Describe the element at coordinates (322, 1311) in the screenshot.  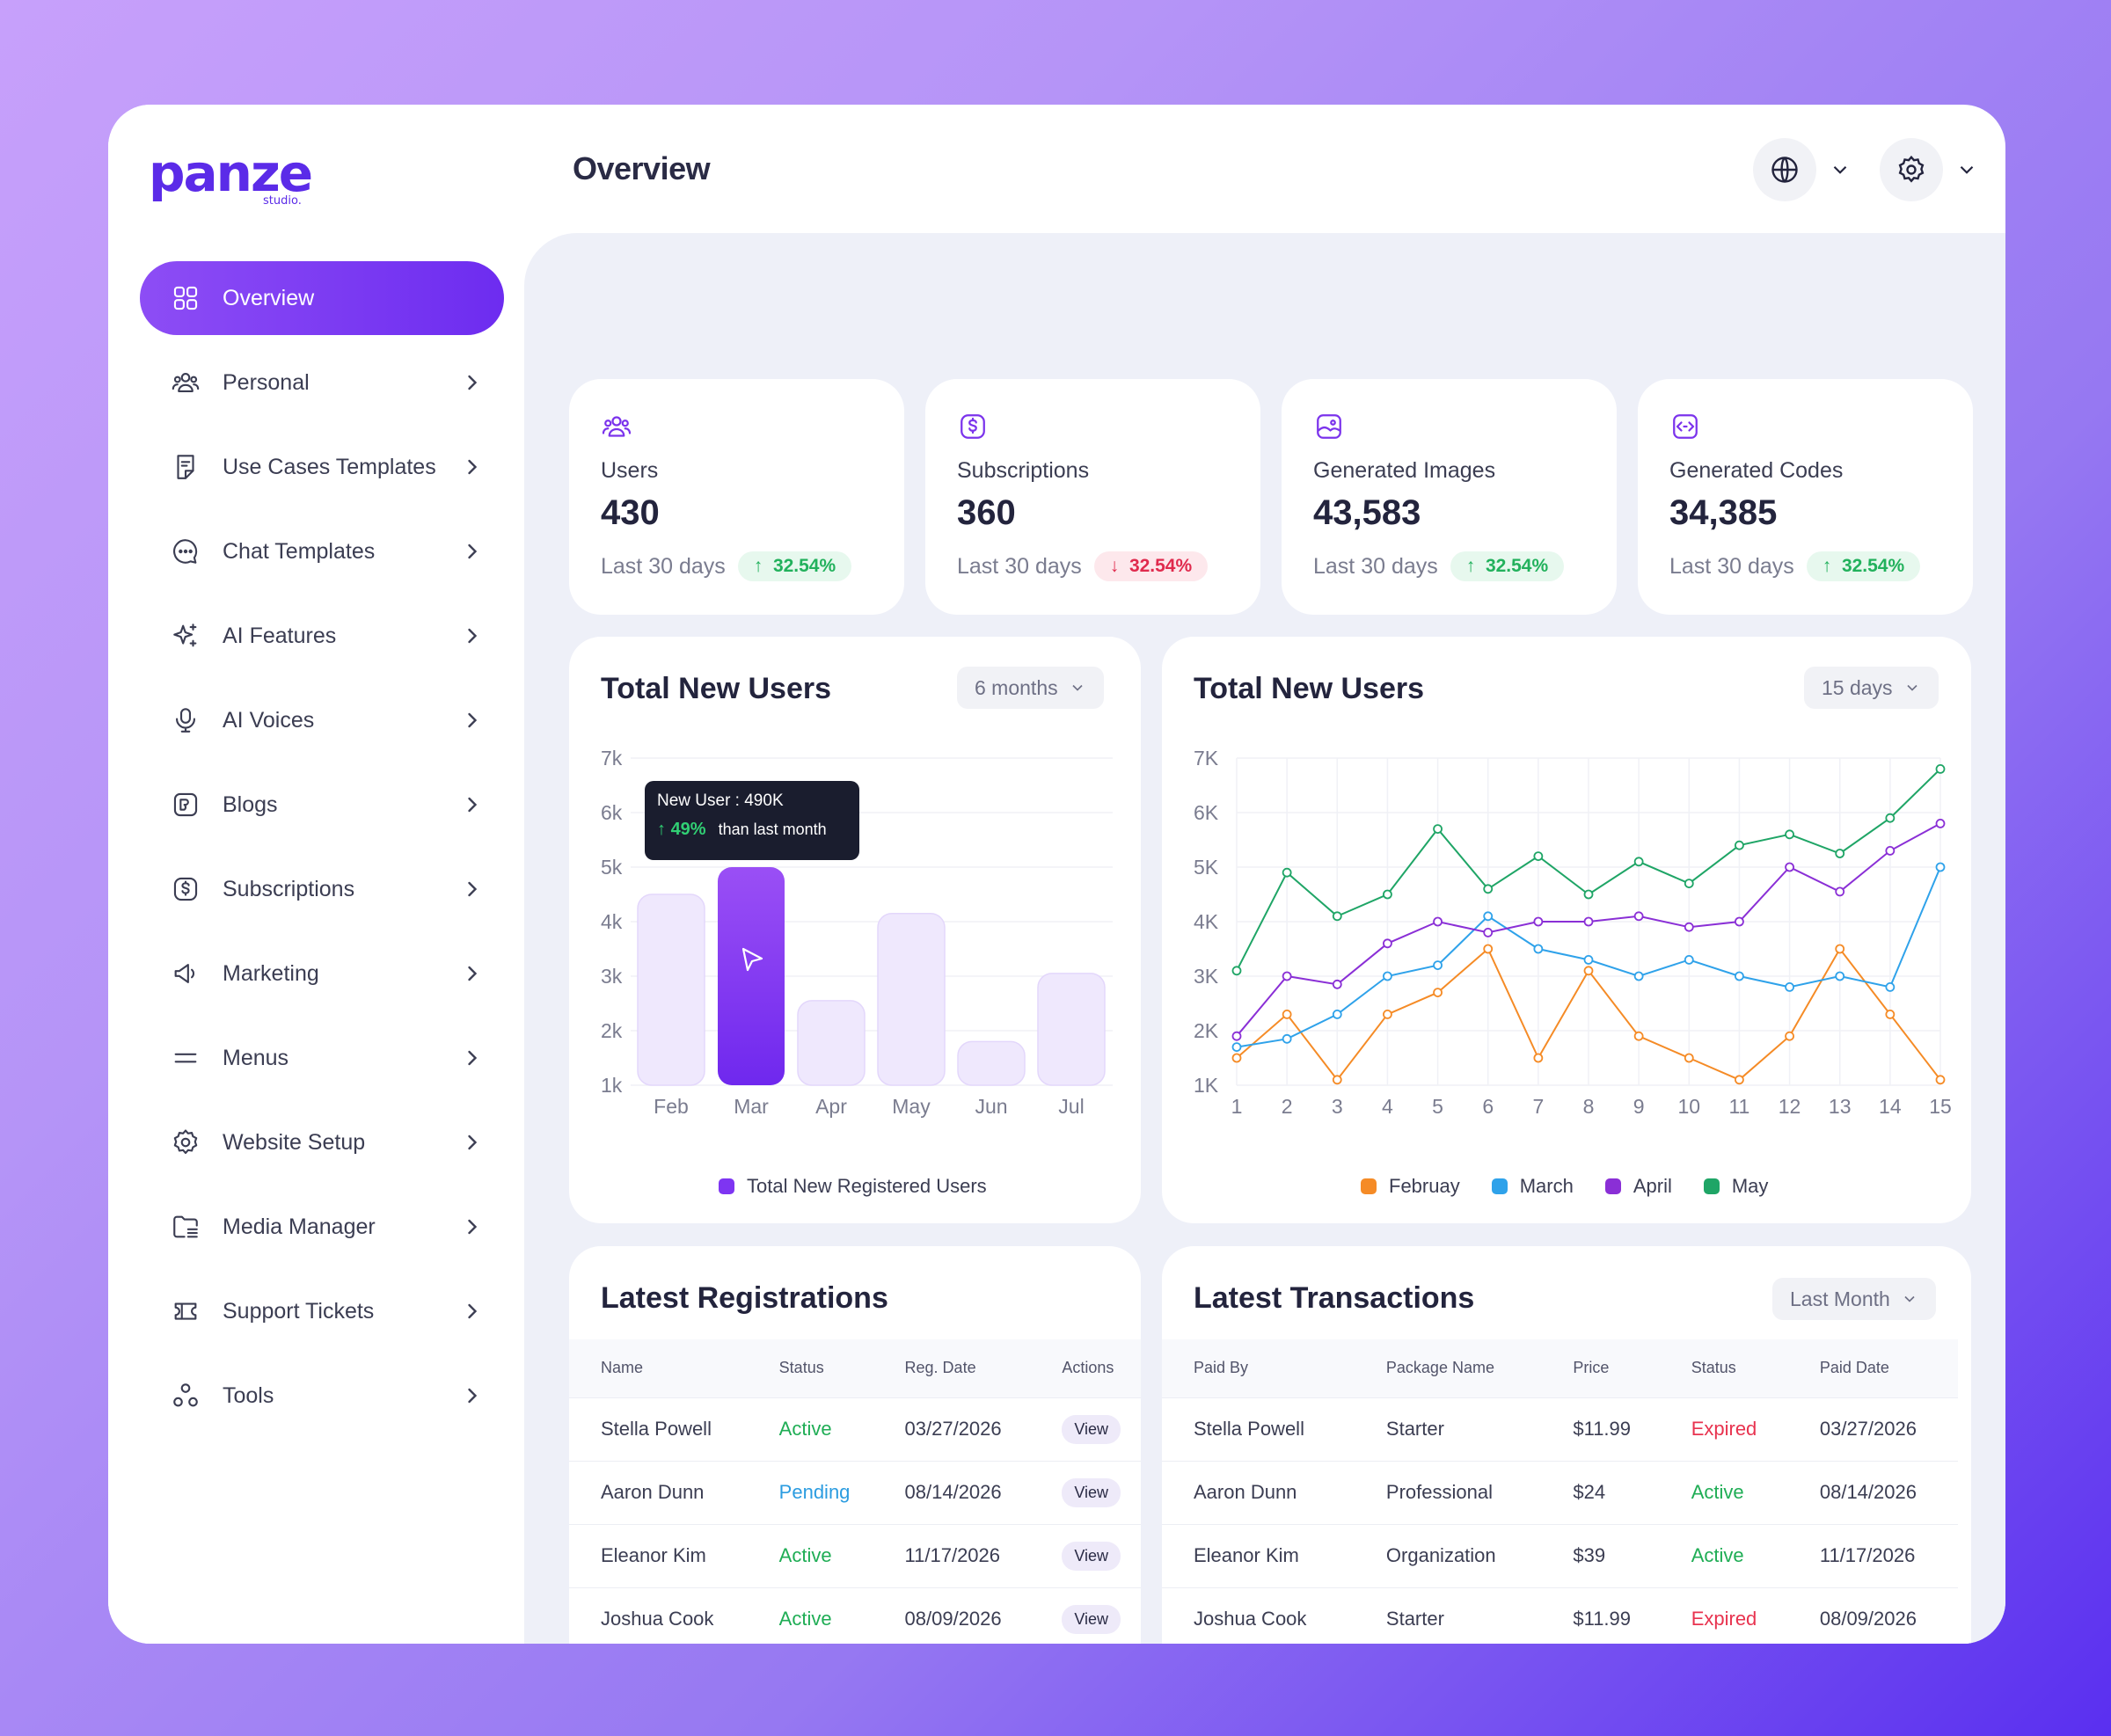
I see `sidebar-item-support-tickets: Support Tickets` at that location.